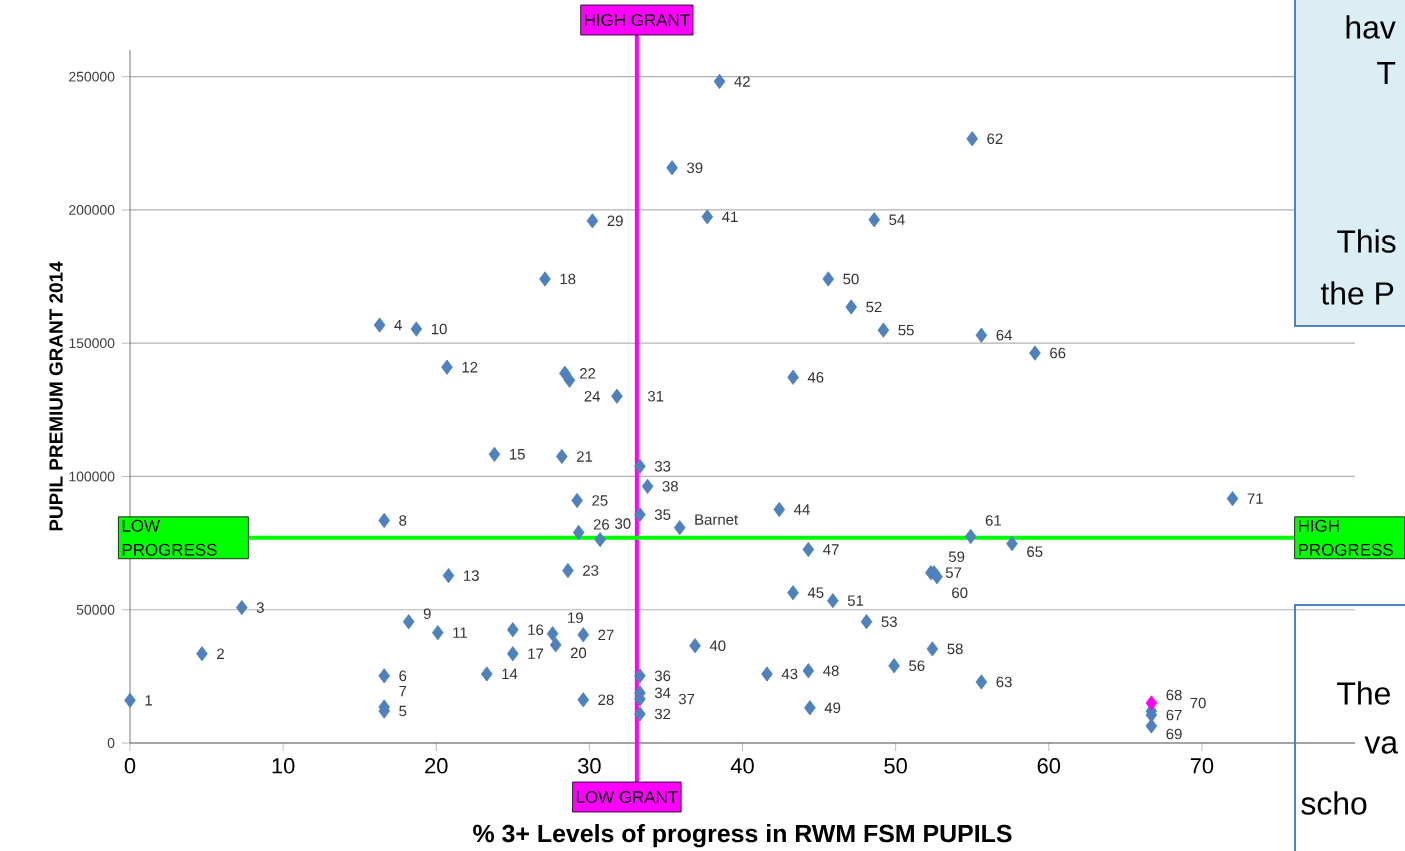  Describe the element at coordinates (600, 500) in the screenshot. I see `annotation: 25` at that location.